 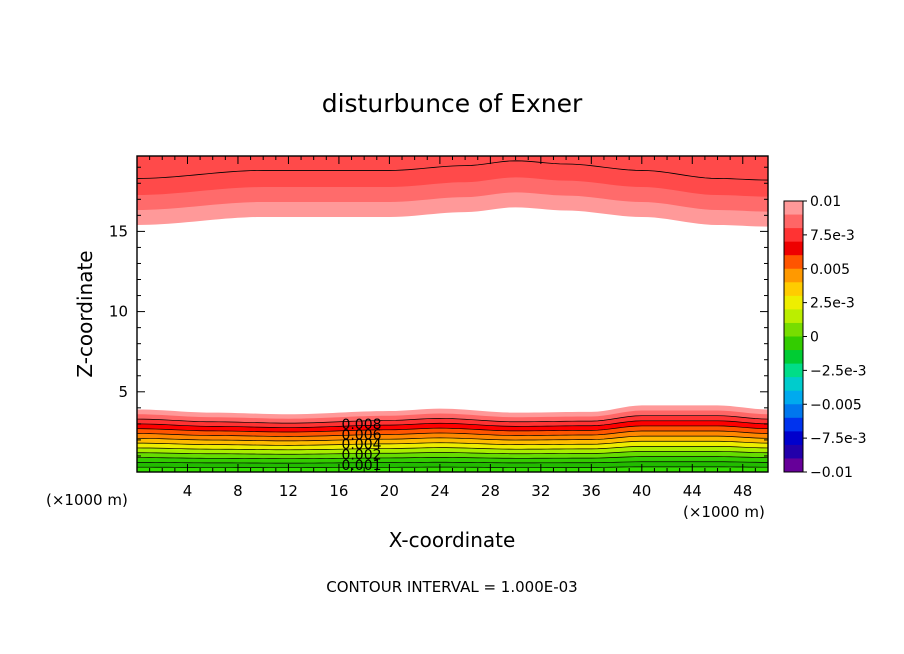 I want to click on colorbar-label: 2.5e-3, so click(x=832, y=304).